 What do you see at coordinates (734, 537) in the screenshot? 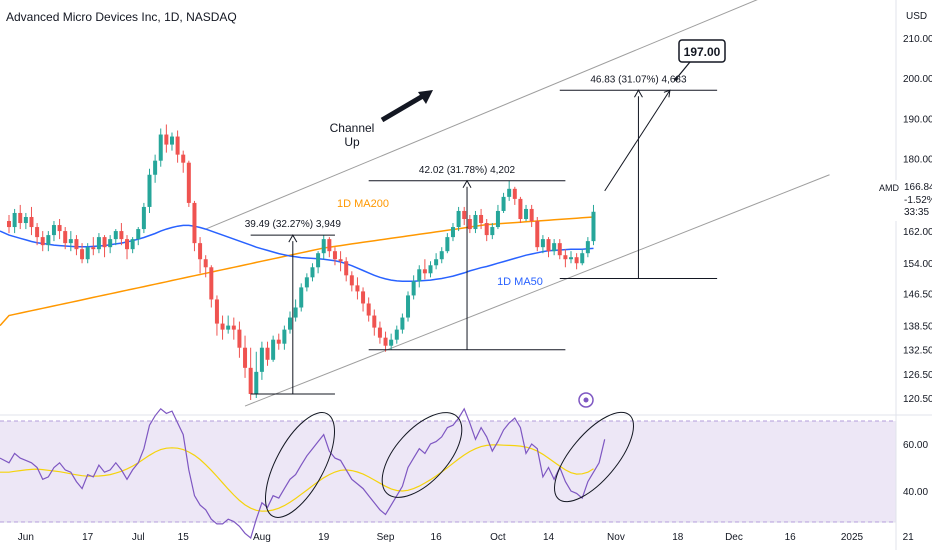
I see `time-axis-label: Dec` at bounding box center [734, 537].